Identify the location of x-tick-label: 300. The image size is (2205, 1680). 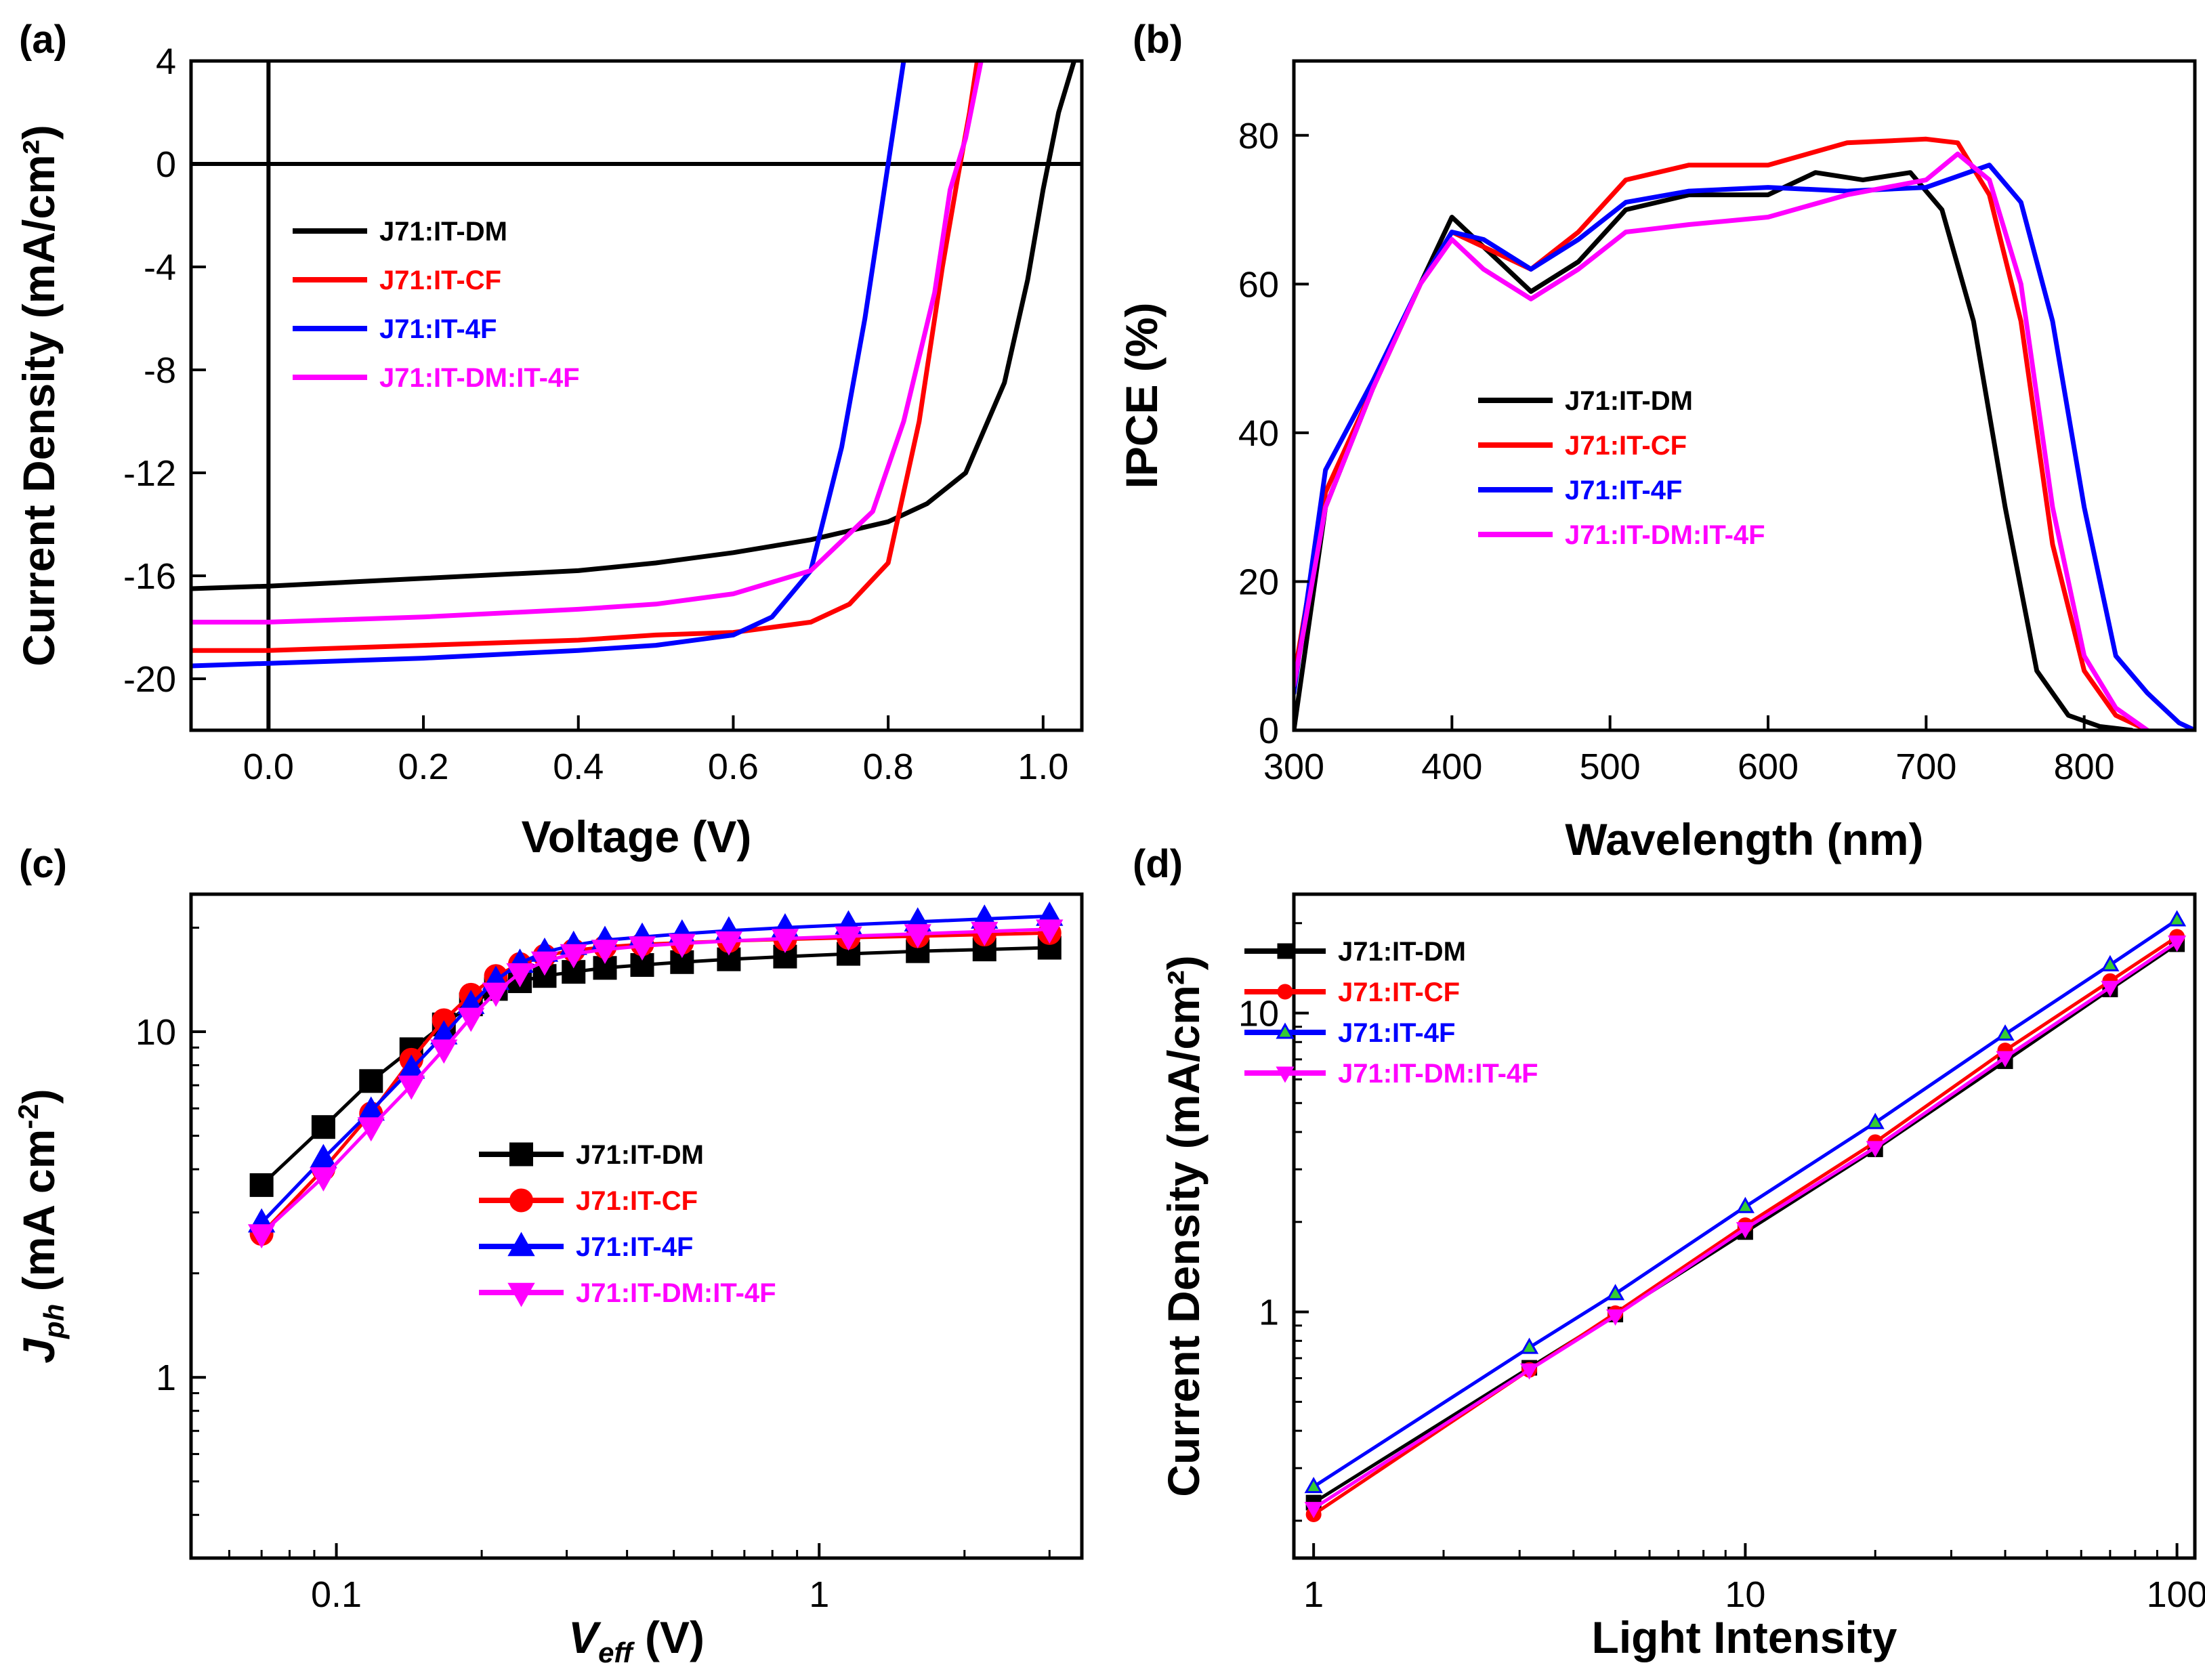
(1293, 767).